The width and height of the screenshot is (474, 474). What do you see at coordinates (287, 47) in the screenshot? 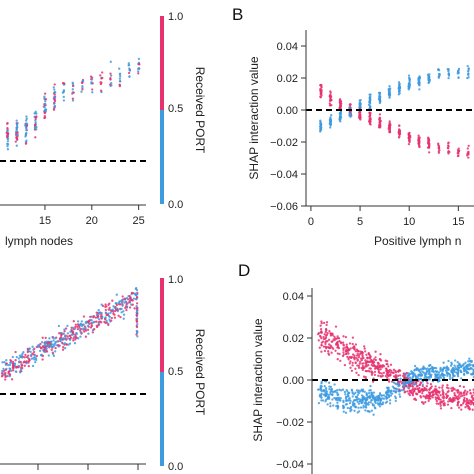
I see `panel-b-y-tick-label: 0.04` at bounding box center [287, 47].